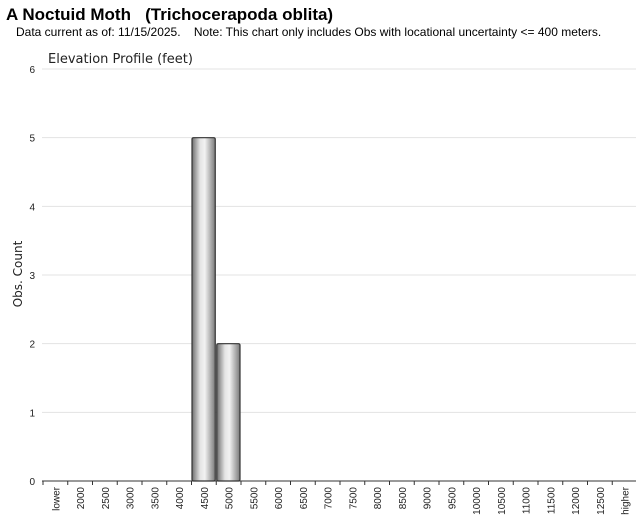 This screenshot has width=640, height=523. What do you see at coordinates (32, 345) in the screenshot?
I see `y-tick-label: 2` at bounding box center [32, 345].